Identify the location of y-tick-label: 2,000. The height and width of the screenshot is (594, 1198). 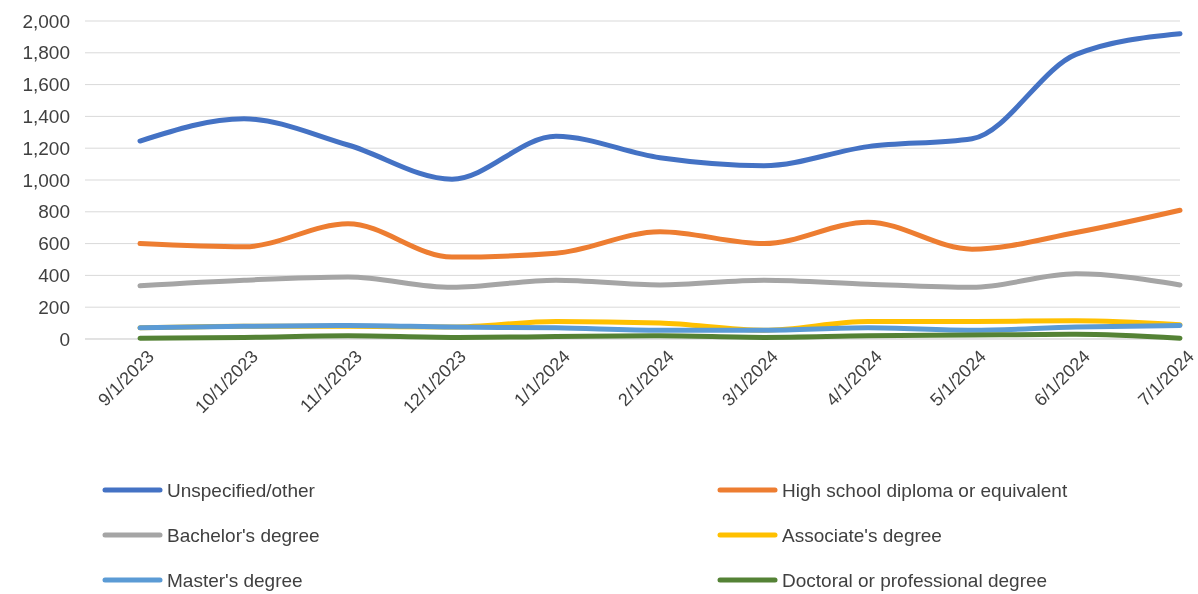
(46, 21).